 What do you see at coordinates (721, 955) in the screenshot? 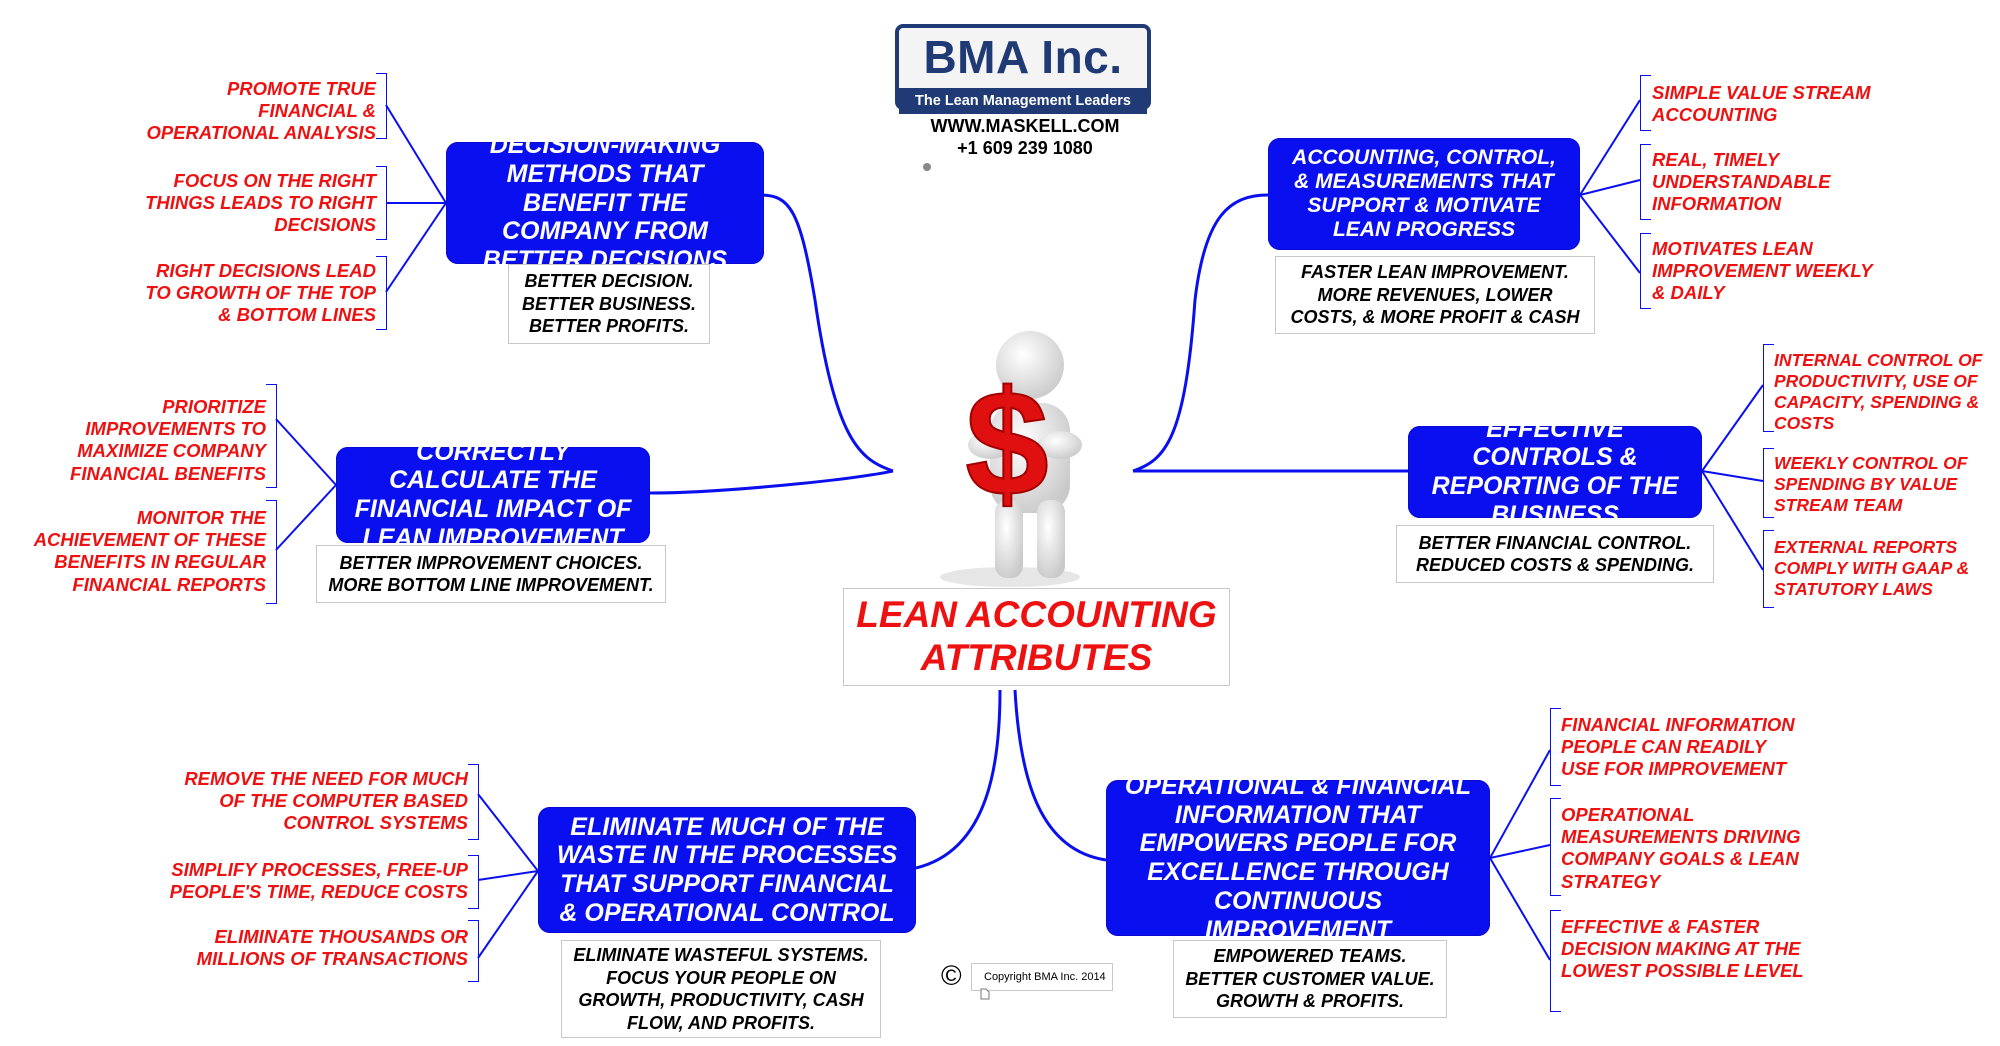
I see `note-line: ELIMINATE WASTEFUL SYSTEMS.` at bounding box center [721, 955].